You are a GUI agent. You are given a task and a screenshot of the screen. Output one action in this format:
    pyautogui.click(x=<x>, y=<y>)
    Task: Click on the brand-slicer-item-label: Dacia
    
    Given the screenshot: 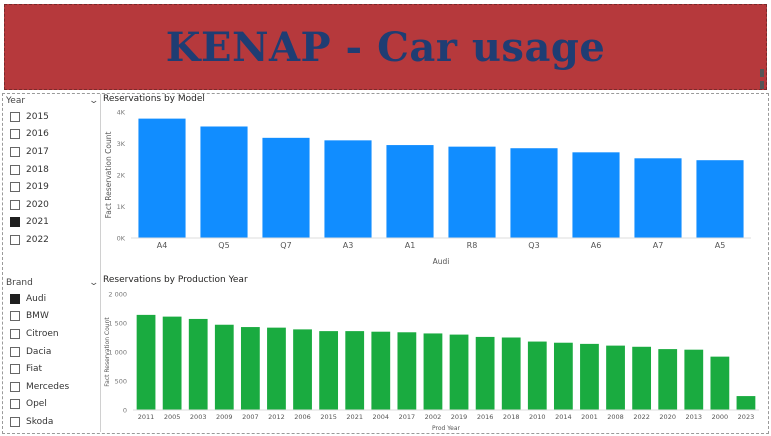 What is the action you would take?
    pyautogui.click(x=39, y=351)
    